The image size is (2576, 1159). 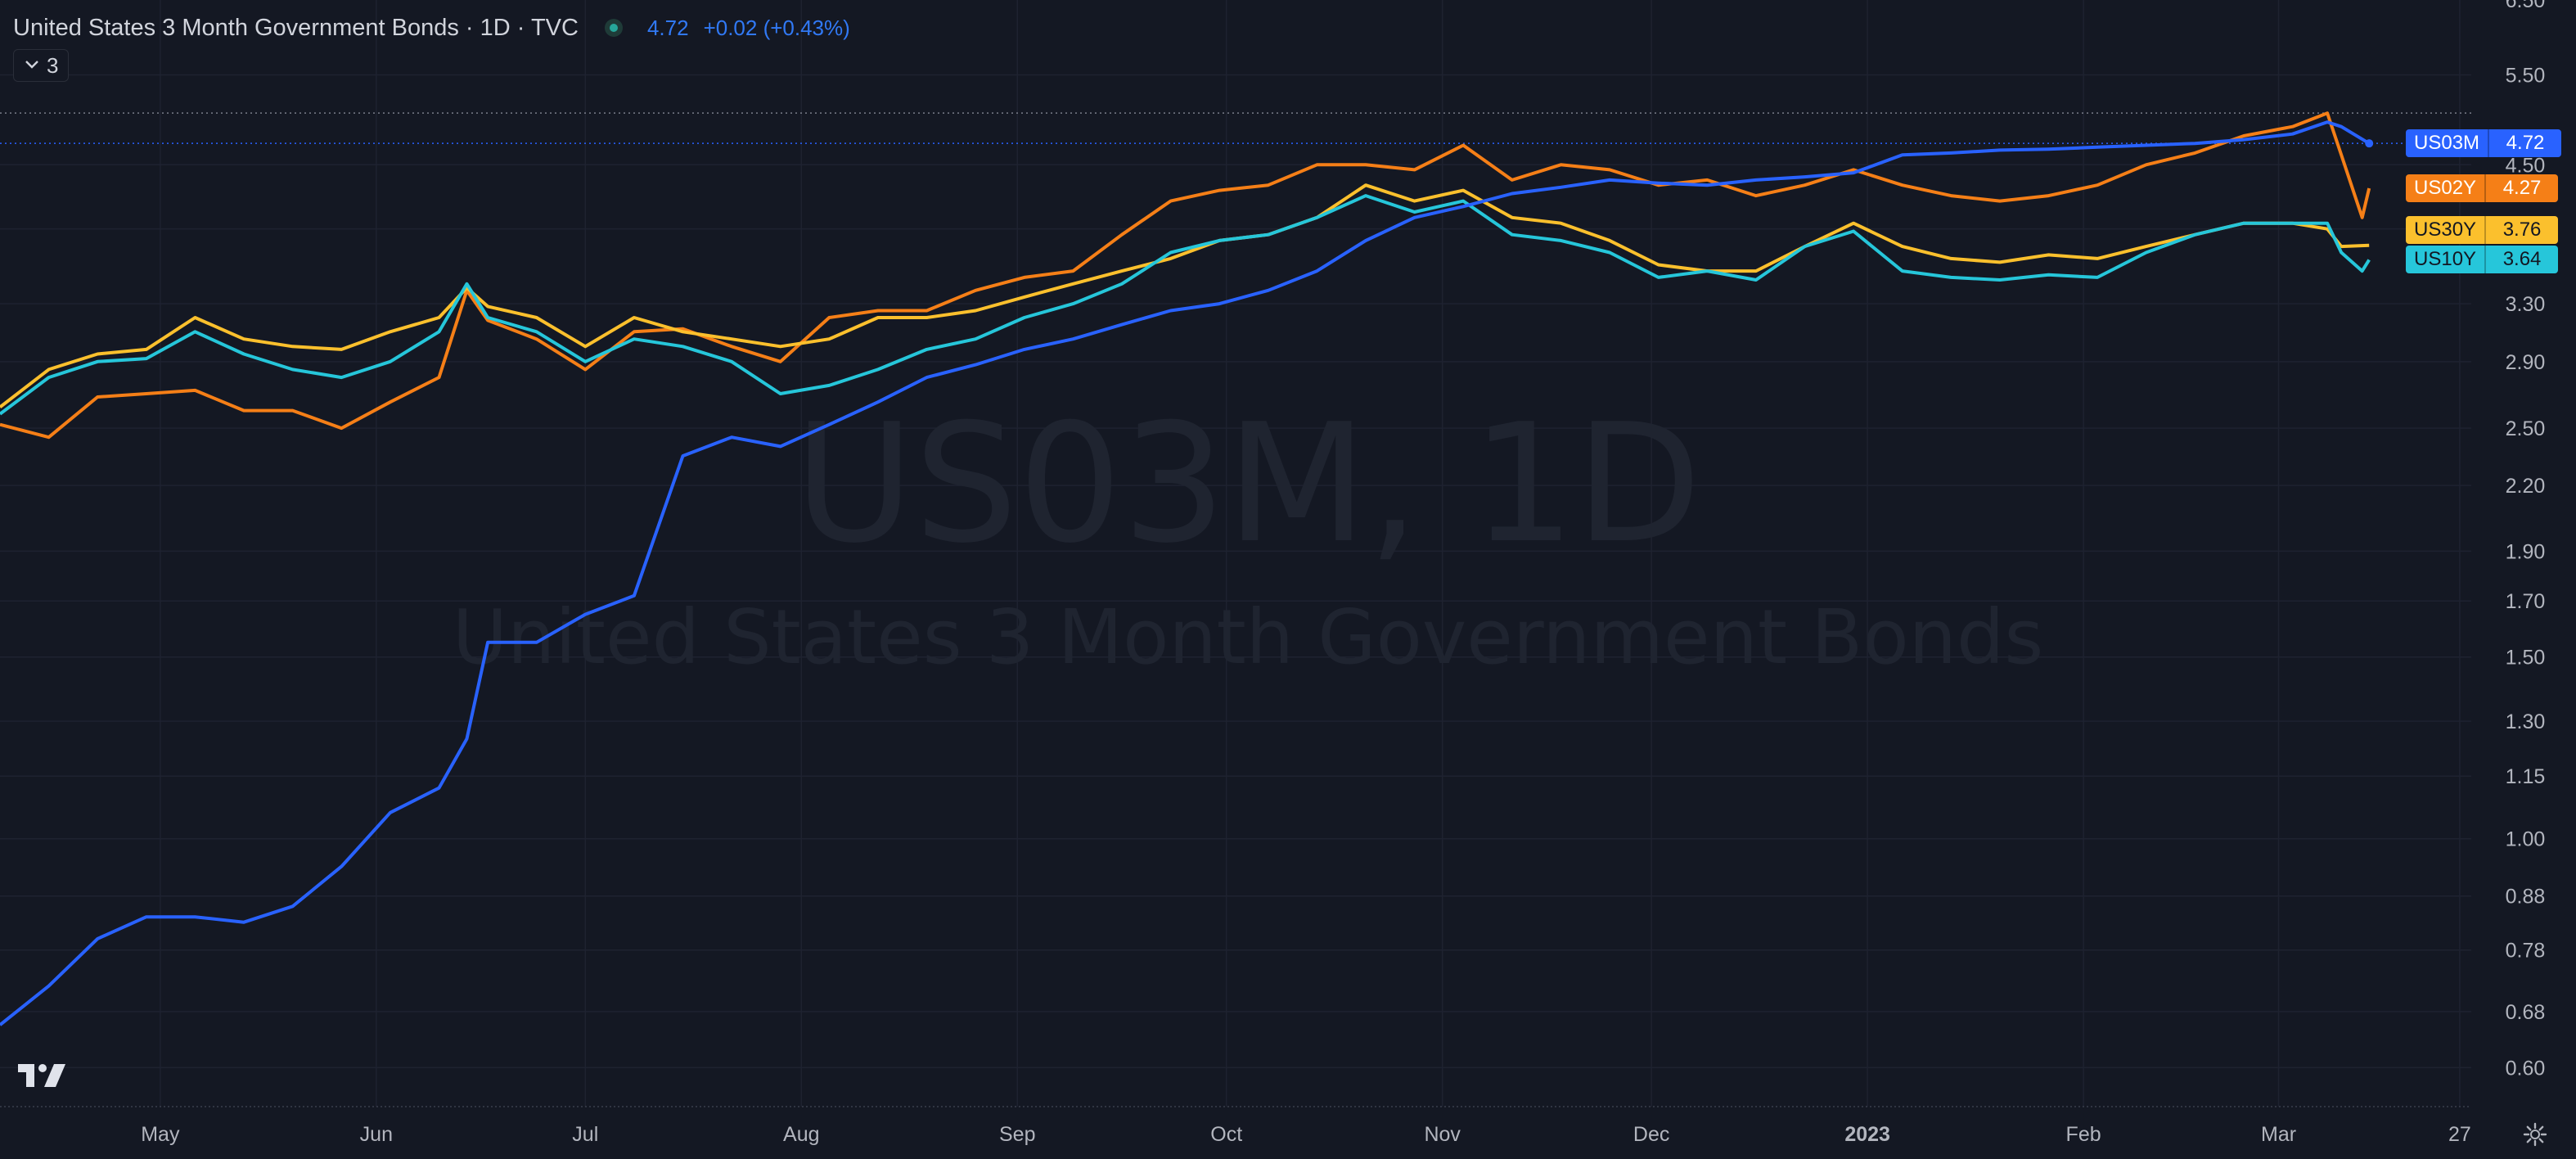 I want to click on x-axis: May Jun Jul Aug Sep Oct Nov Dec 2023 Feb Mar 27, so click(x=1306, y=1134).